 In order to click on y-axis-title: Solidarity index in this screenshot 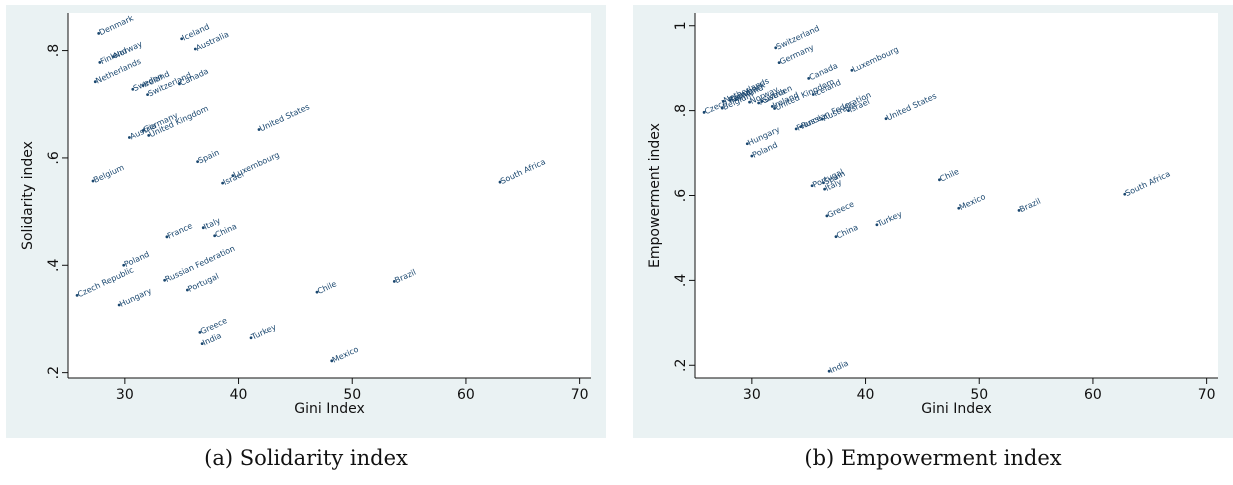, I will do `click(28, 195)`.